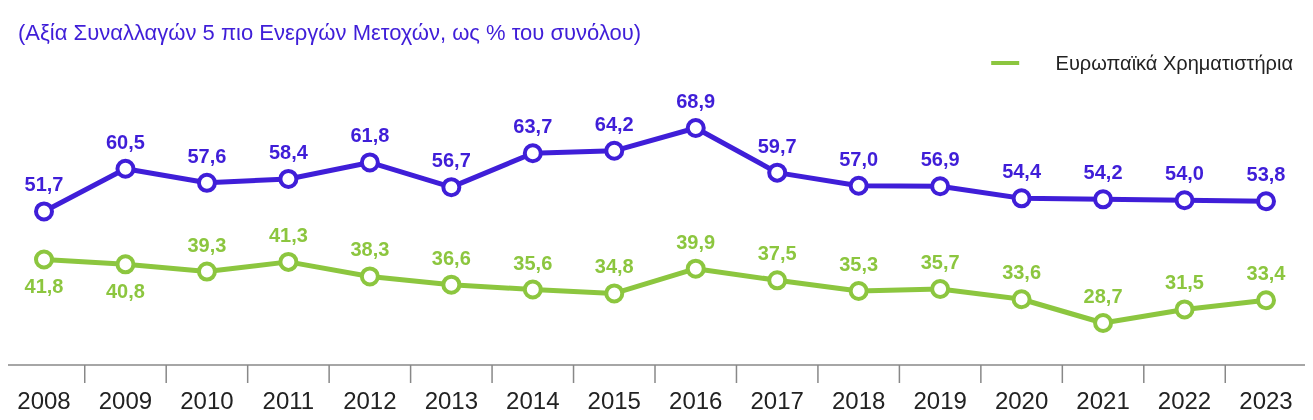  What do you see at coordinates (1266, 174) in the screenshot?
I see `data-label: 53,8` at bounding box center [1266, 174].